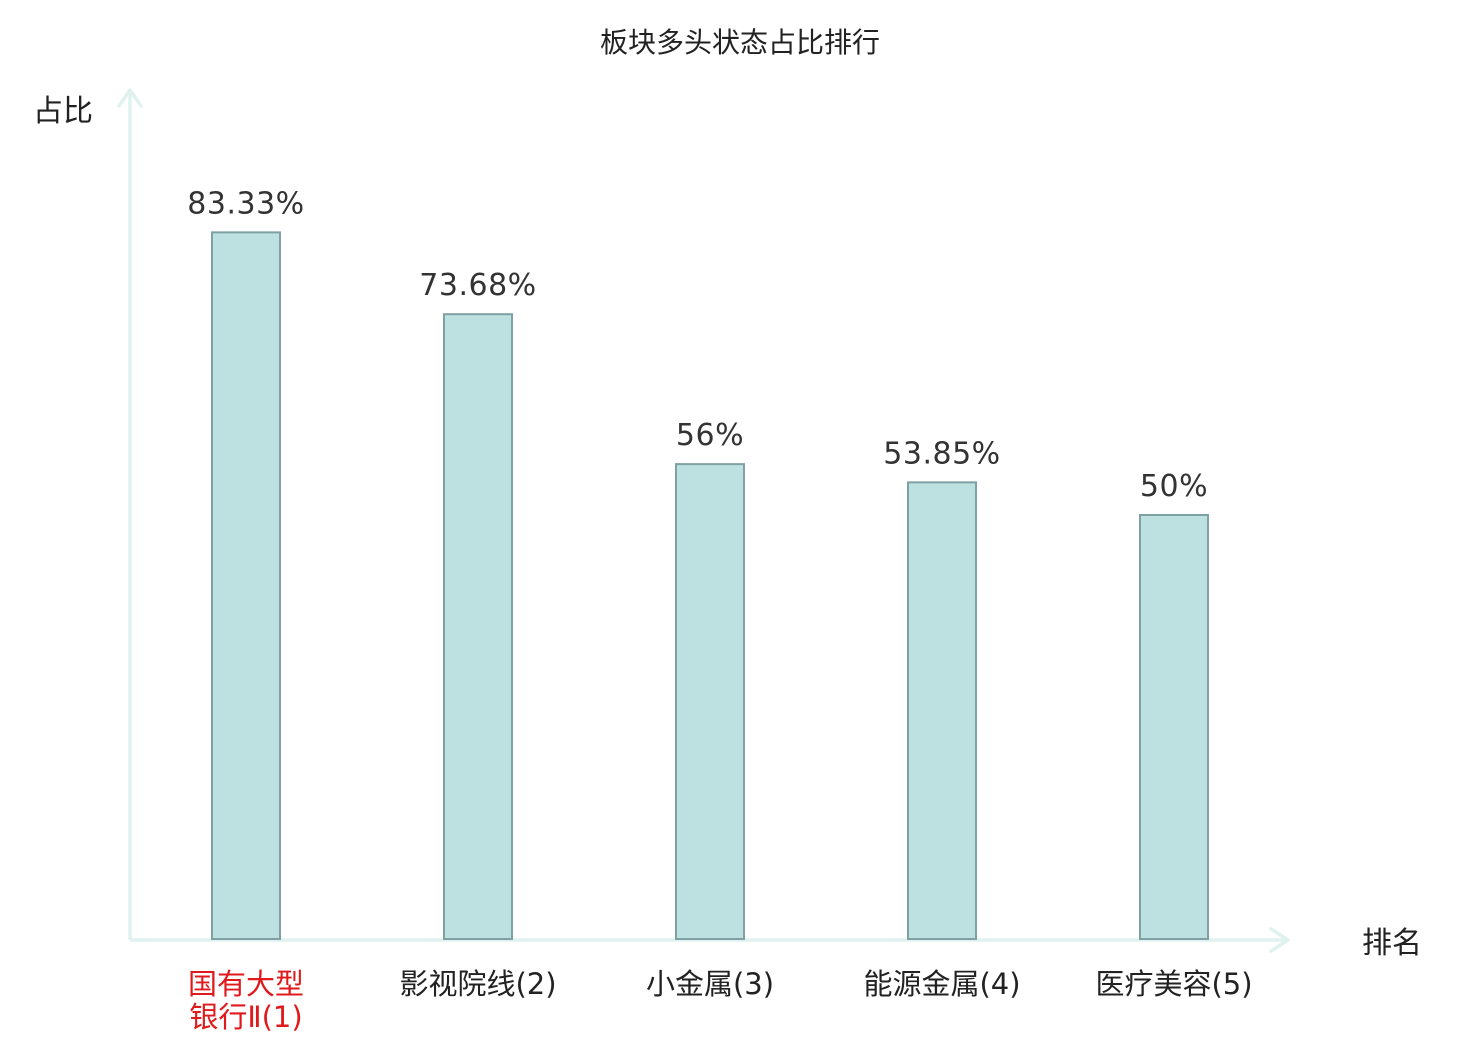 Image resolution: width=1480 pixels, height=1044 pixels. What do you see at coordinates (245, 1017) in the screenshot?
I see `category-label-1-line-2: 银行Ⅱ(1)` at bounding box center [245, 1017].